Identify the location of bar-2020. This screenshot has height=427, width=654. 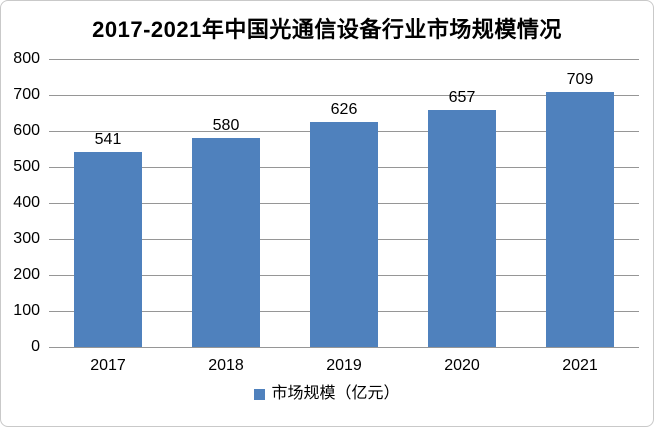
(462, 228).